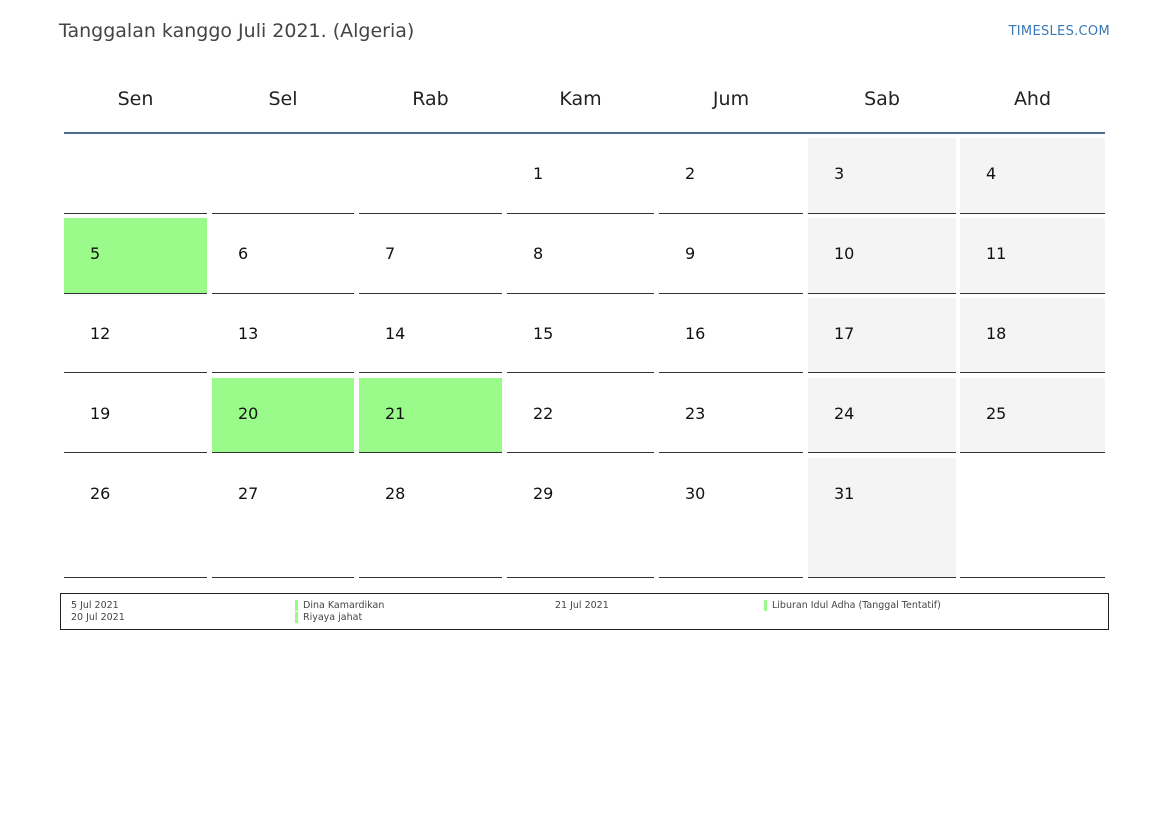 Image resolution: width=1169 pixels, height=827 pixels. I want to click on day-cell: 3, so click(882, 176).